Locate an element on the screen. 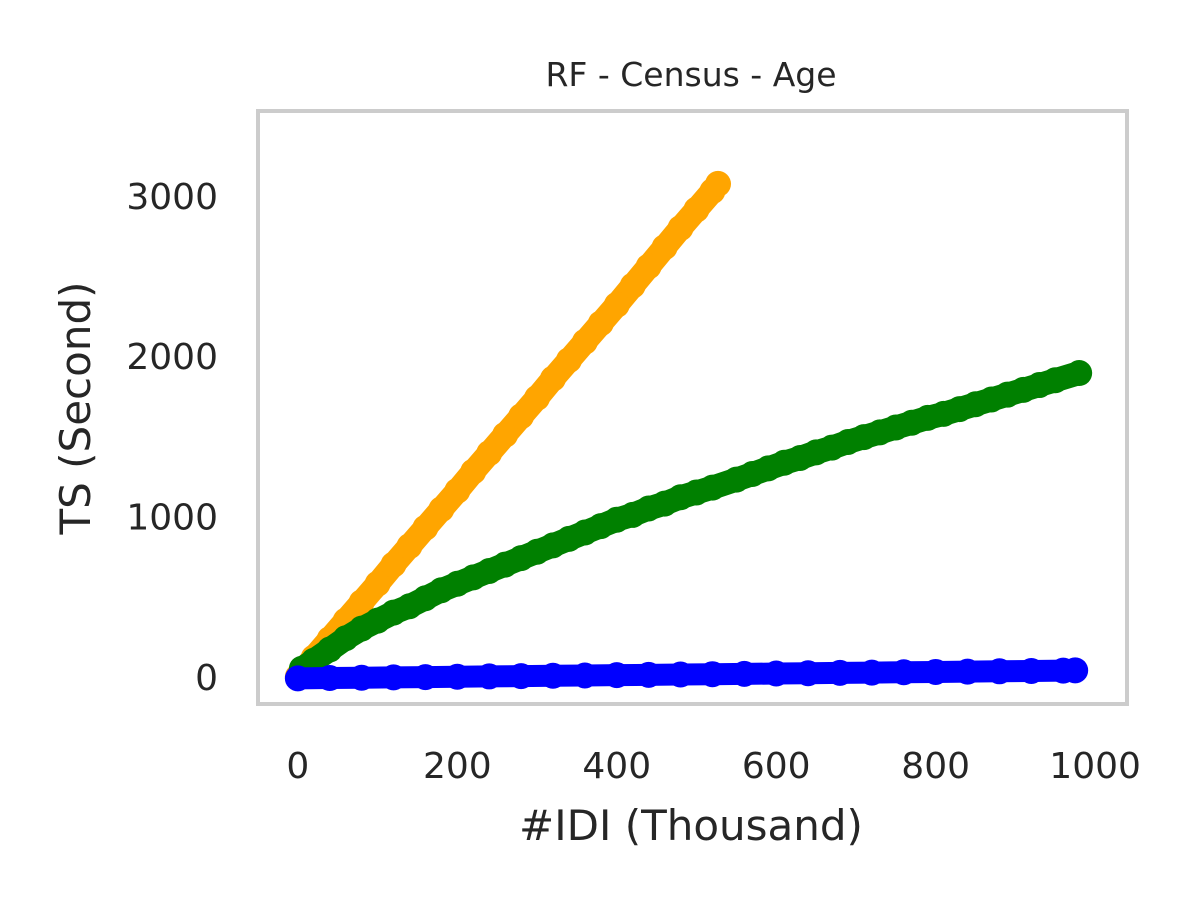 This screenshot has width=1200, height=900. x-tick-label: 1000 is located at coordinates (1095, 766).